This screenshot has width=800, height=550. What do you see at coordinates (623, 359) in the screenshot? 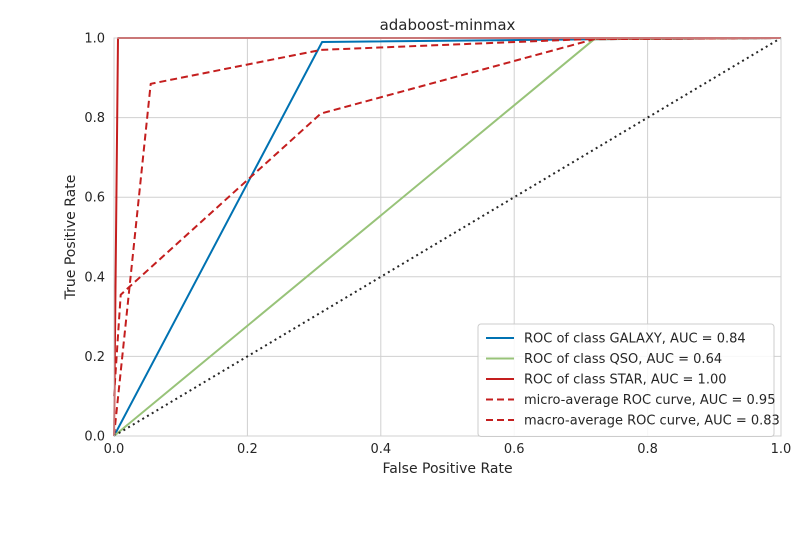
I see `legend-entry: ROC of class QSO, AUC = 0.64` at bounding box center [623, 359].